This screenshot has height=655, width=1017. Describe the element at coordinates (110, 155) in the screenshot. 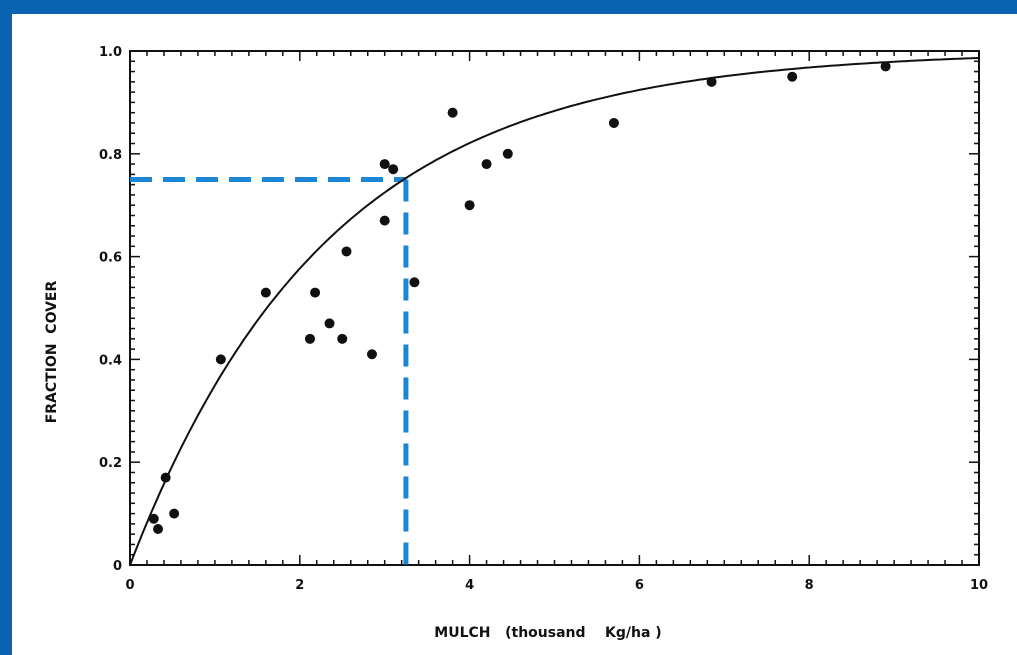

I see `y-tick-label: 0.8` at that location.